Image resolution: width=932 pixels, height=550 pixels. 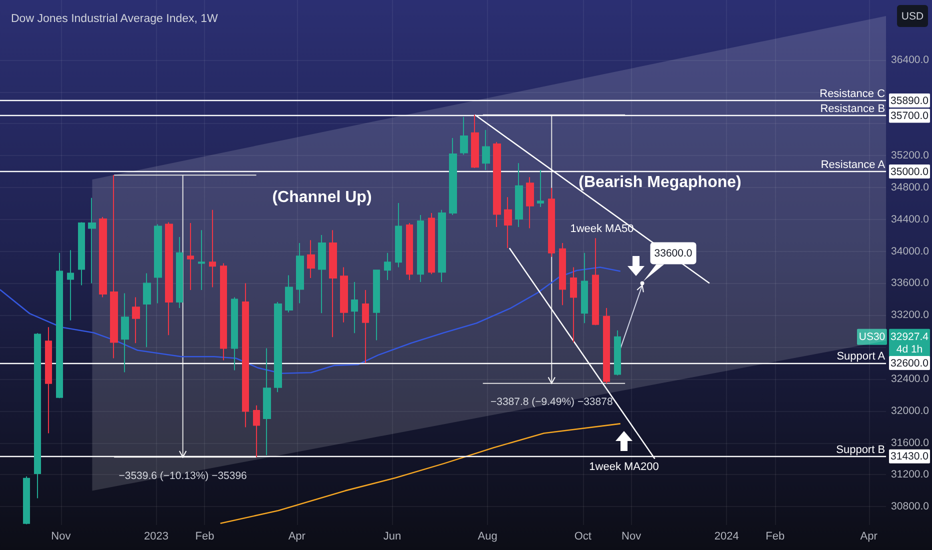 What do you see at coordinates (909, 363) in the screenshot?
I see `price-tag: 32600.0` at bounding box center [909, 363].